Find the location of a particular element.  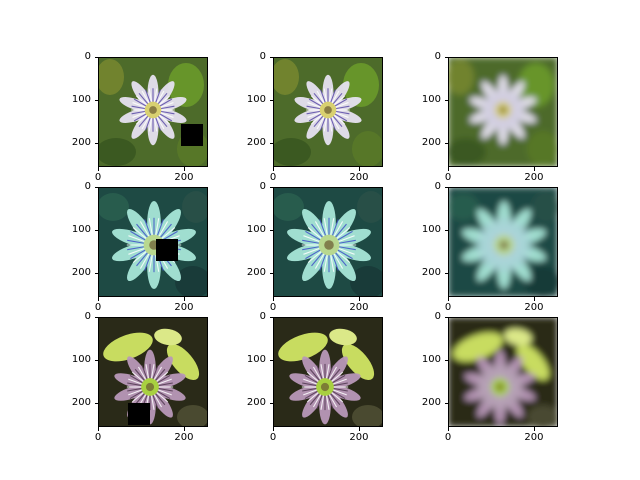

image-panel-row1-col3 is located at coordinates (503, 112).